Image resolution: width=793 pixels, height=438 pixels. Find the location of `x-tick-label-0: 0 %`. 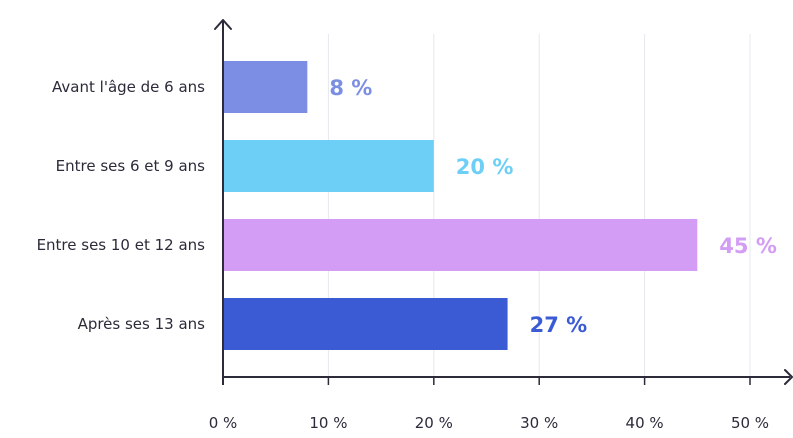

x-tick-label-0: 0 % is located at coordinates (223, 423).